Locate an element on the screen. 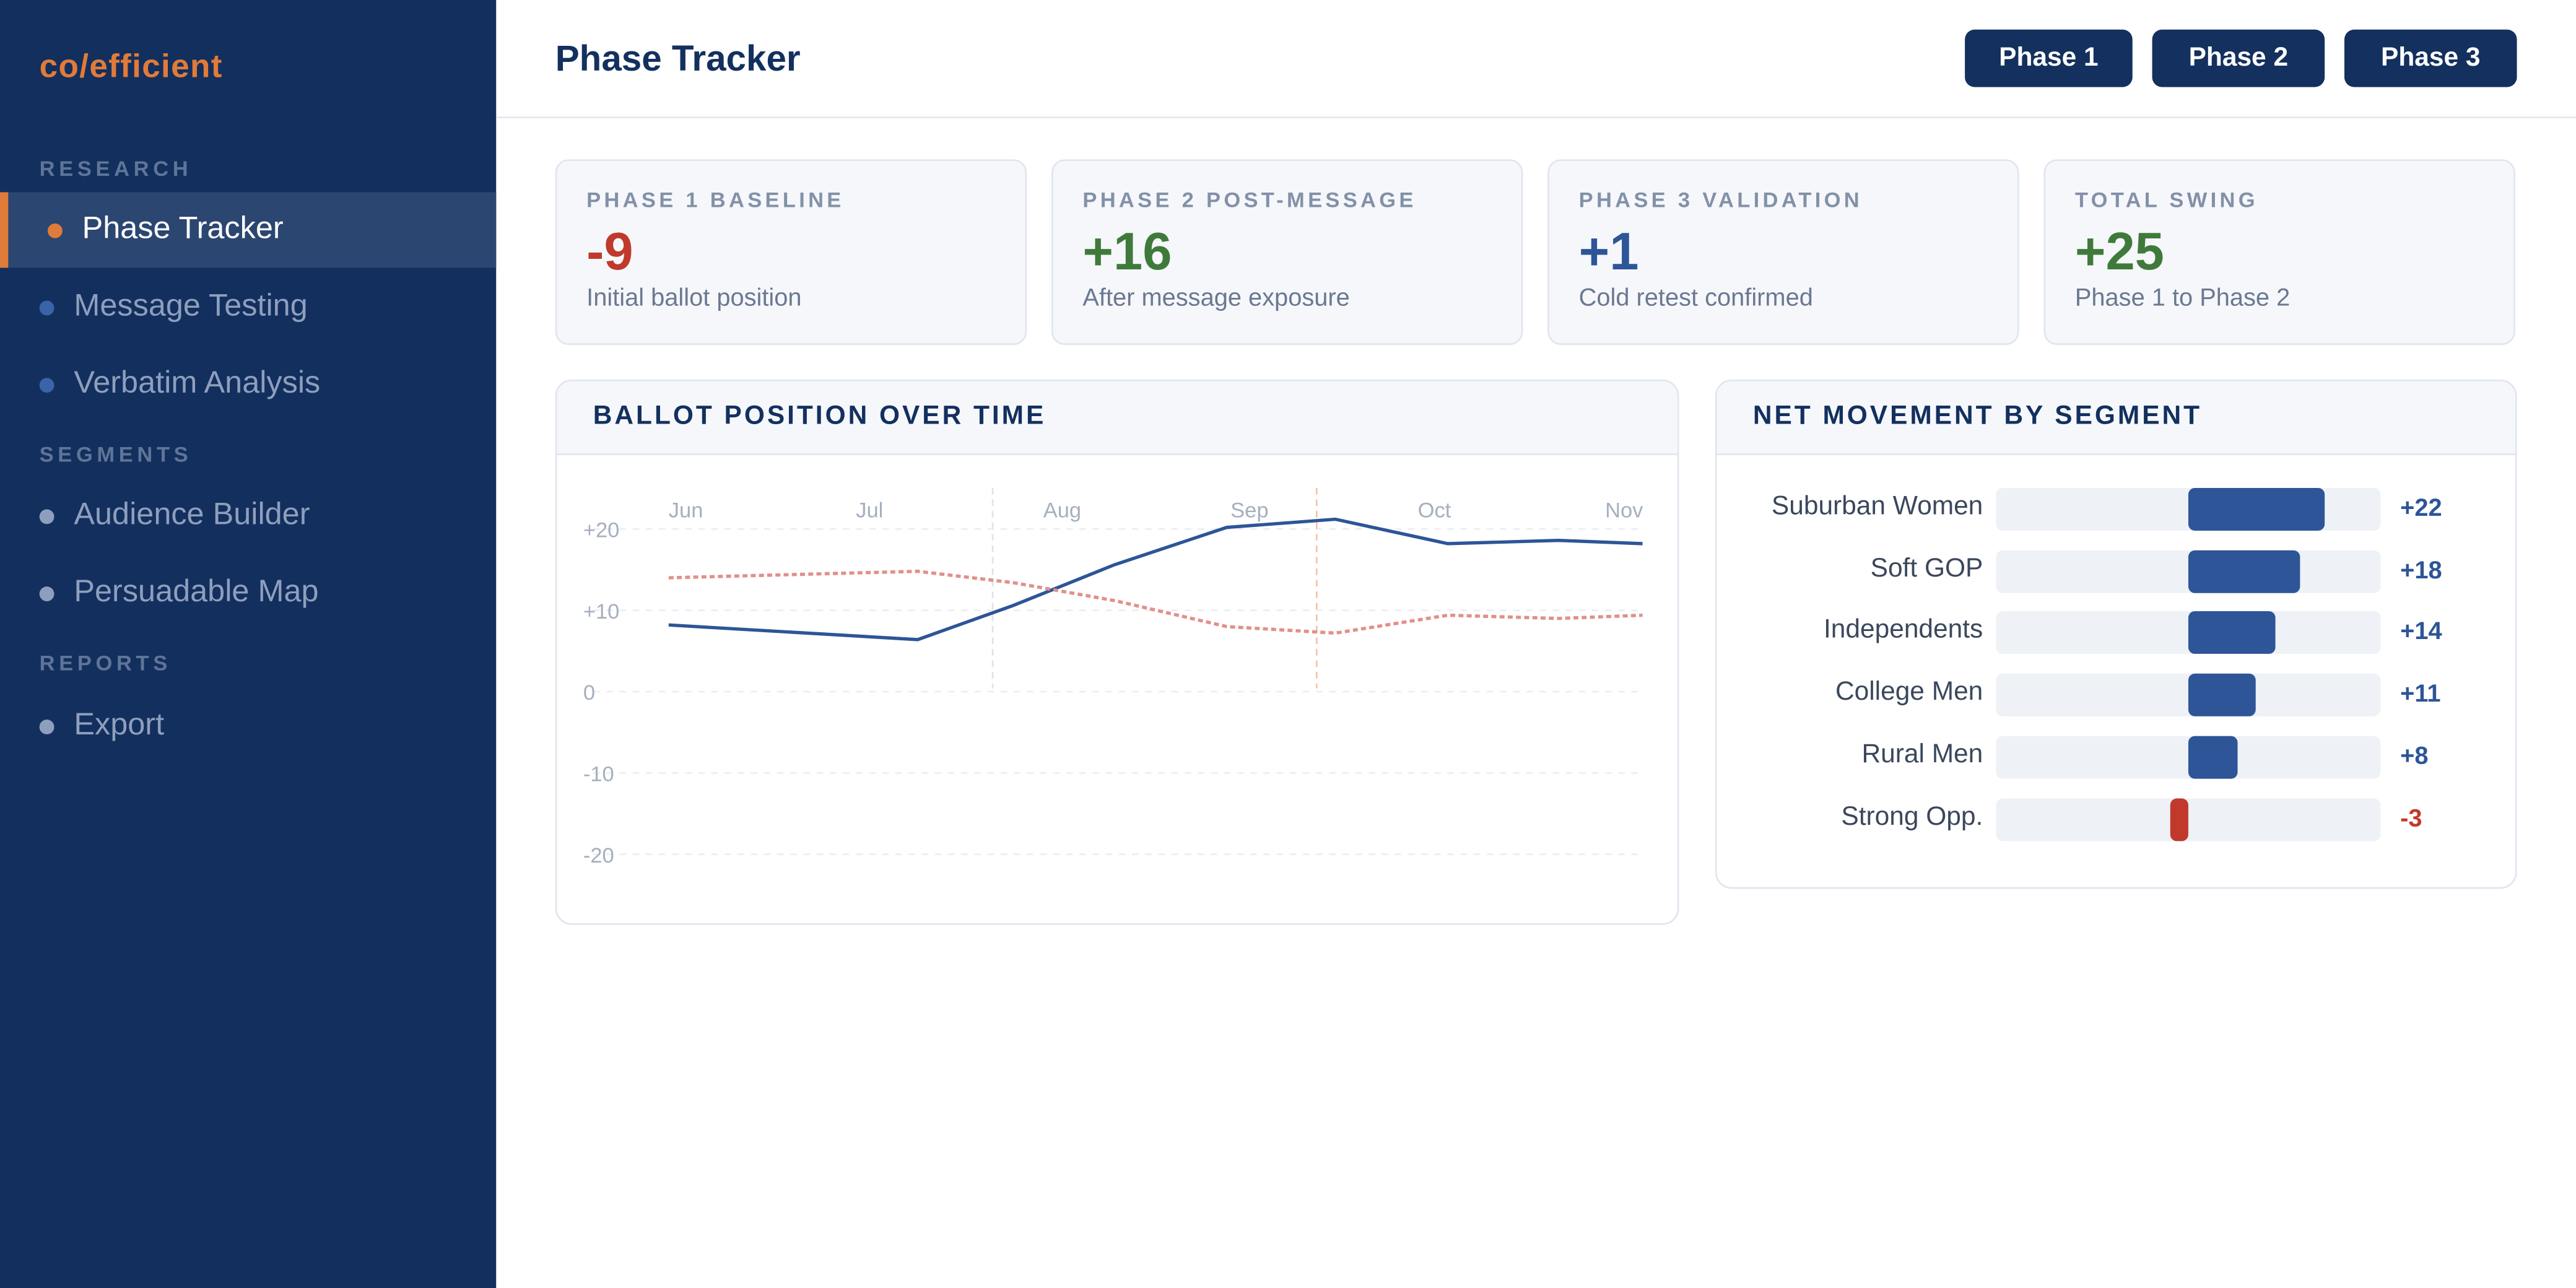  panel-title: BALLOT POSITION OVER TIME is located at coordinates (1117, 418).